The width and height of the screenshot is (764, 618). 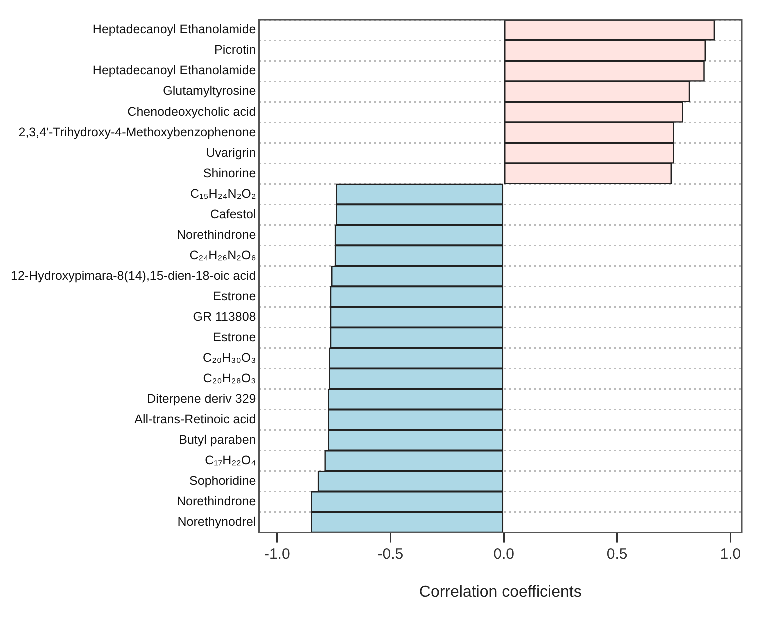 I want to click on x-tick-label: 0.0, so click(x=504, y=554).